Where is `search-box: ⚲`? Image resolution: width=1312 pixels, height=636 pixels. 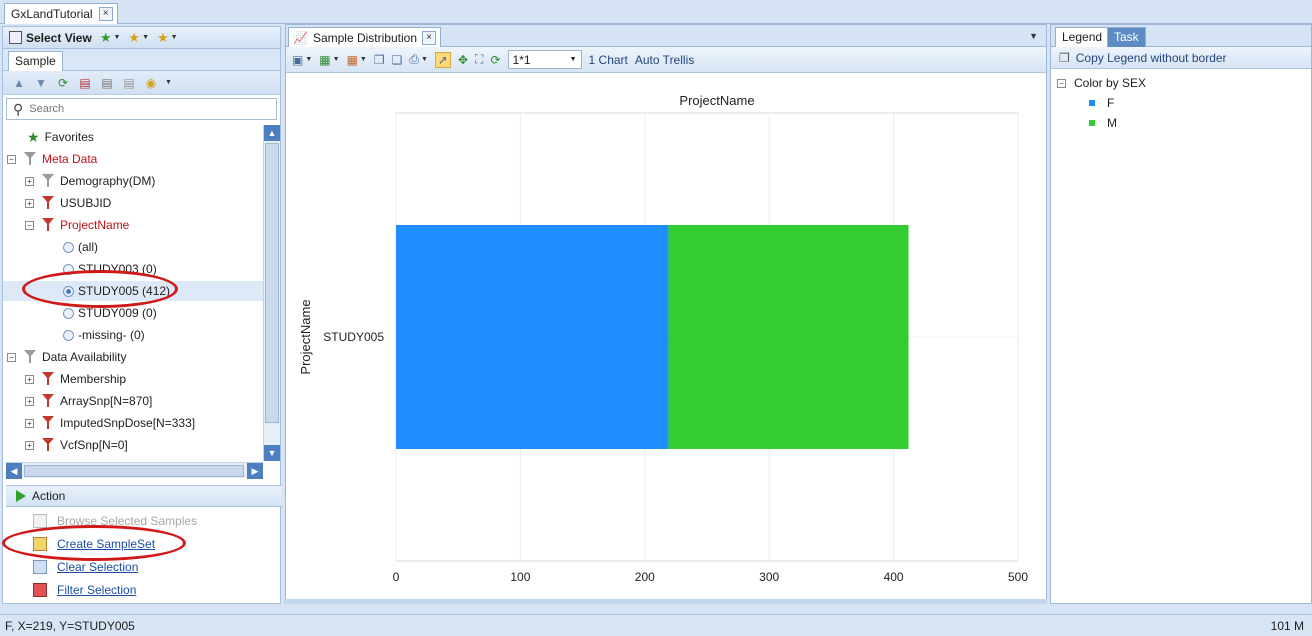
search-box: ⚲ is located at coordinates (141, 109).